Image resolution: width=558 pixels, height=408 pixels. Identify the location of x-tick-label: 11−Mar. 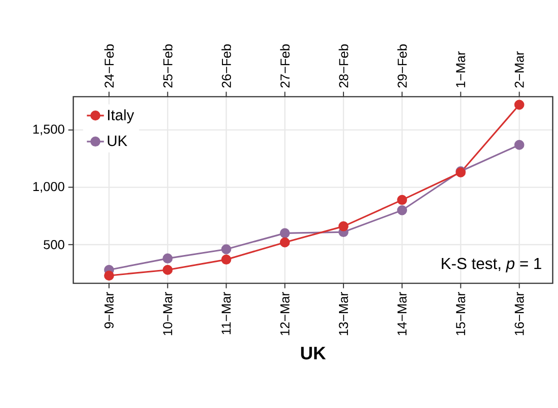
(226, 313).